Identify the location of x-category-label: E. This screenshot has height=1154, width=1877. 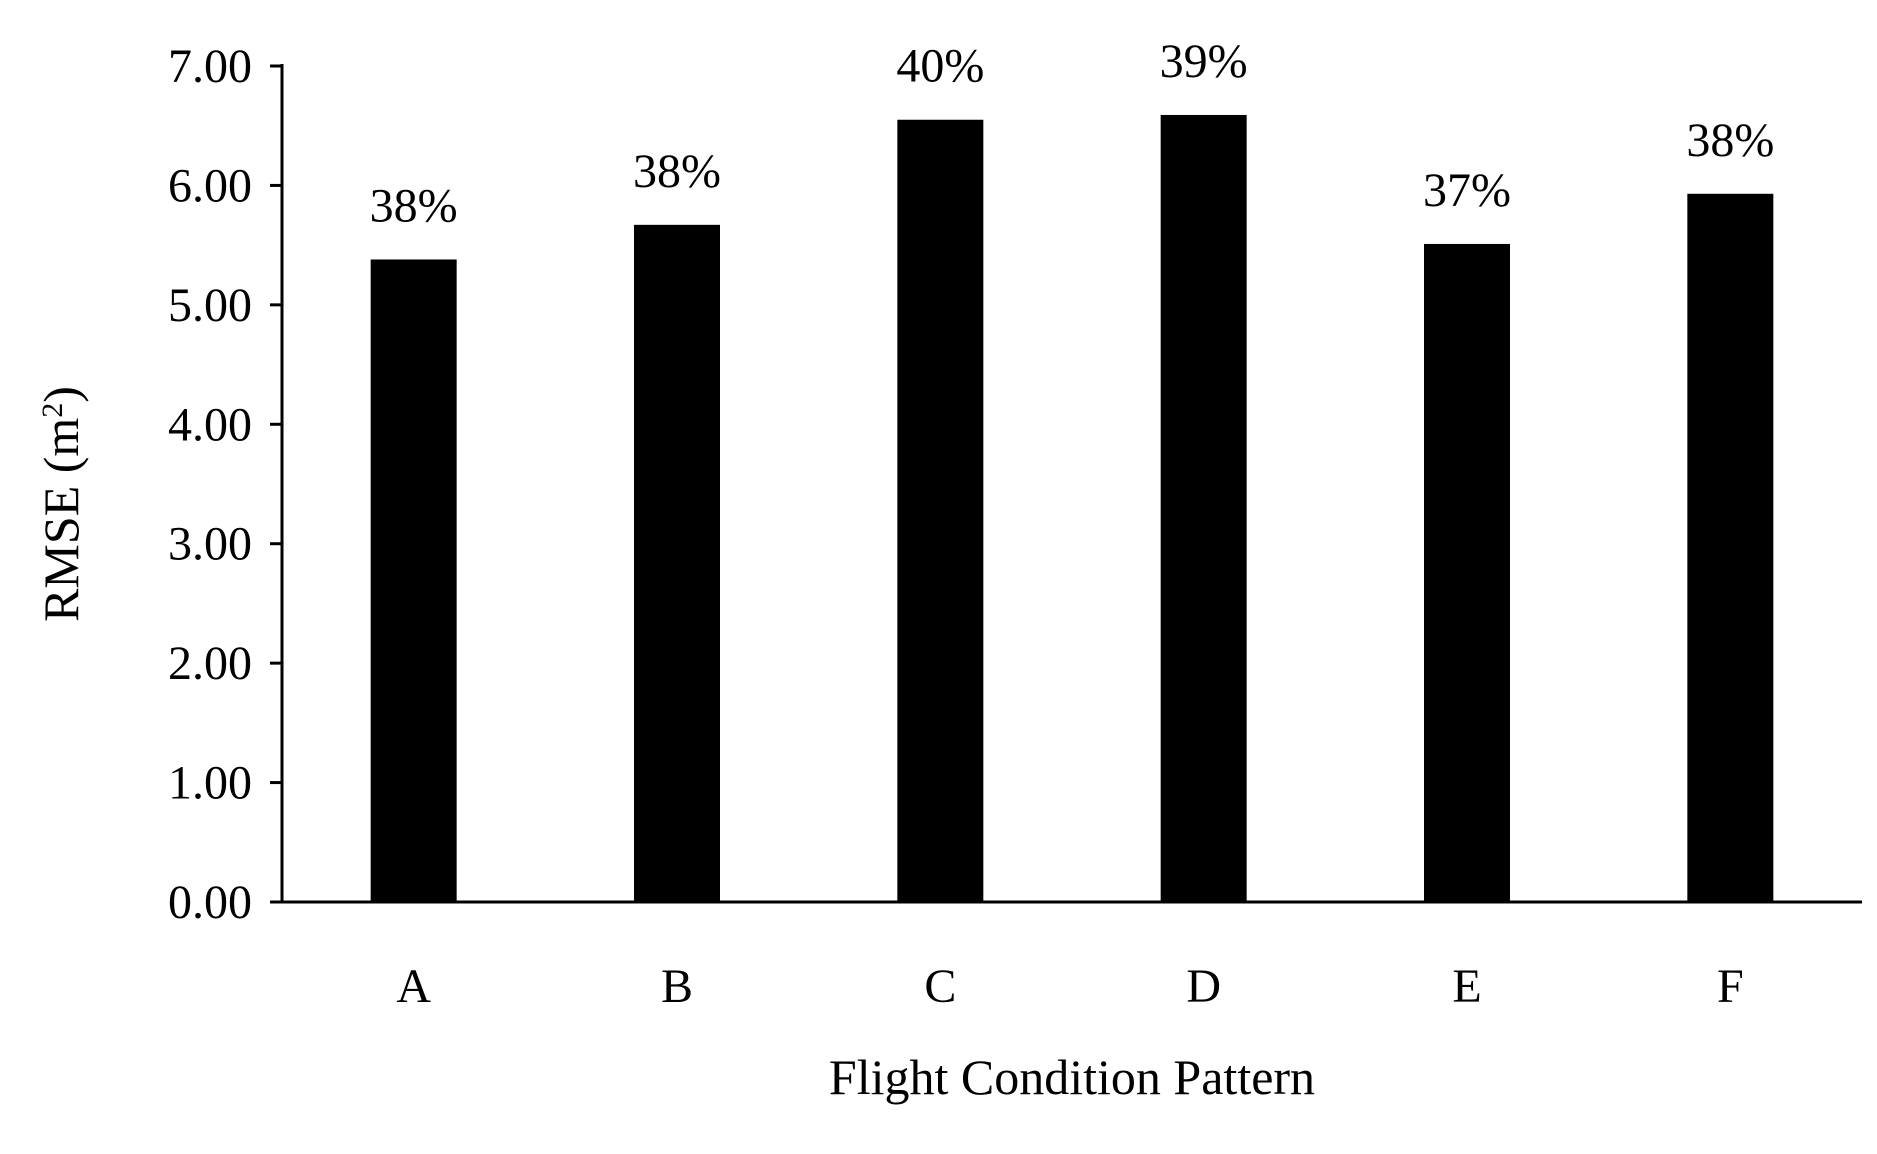
(1466, 986).